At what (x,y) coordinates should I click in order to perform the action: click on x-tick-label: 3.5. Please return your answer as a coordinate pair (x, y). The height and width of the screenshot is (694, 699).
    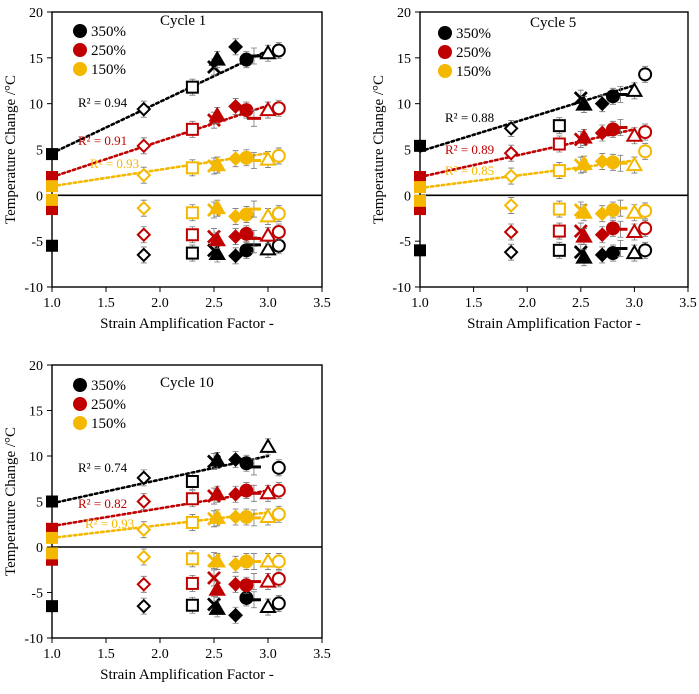
    Looking at the image, I should click on (322, 303).